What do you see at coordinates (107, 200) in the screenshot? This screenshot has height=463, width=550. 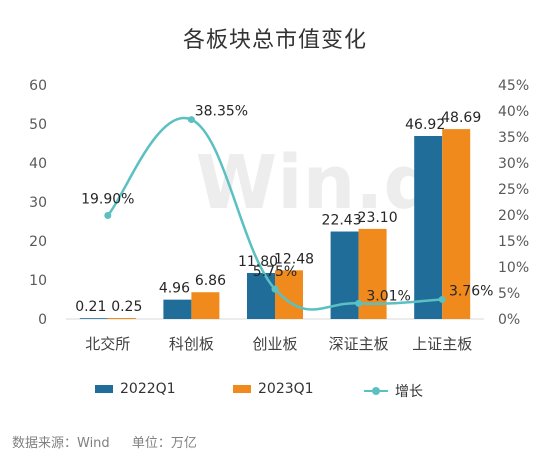 I see `growth-data-label: 19.90%` at bounding box center [107, 200].